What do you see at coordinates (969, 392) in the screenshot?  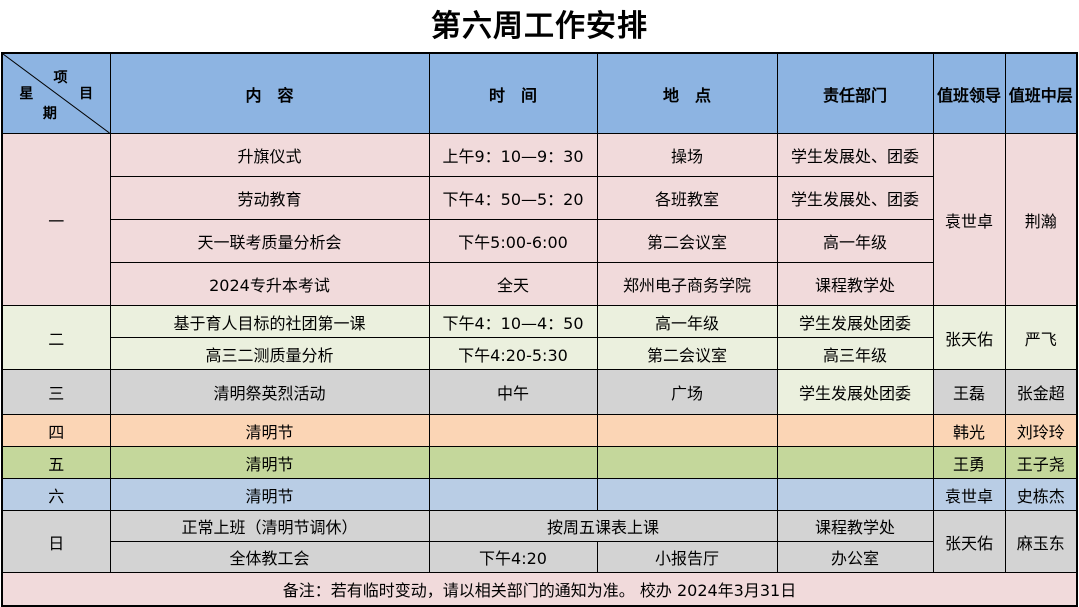 I see `duty-leader-cell: 王磊` at bounding box center [969, 392].